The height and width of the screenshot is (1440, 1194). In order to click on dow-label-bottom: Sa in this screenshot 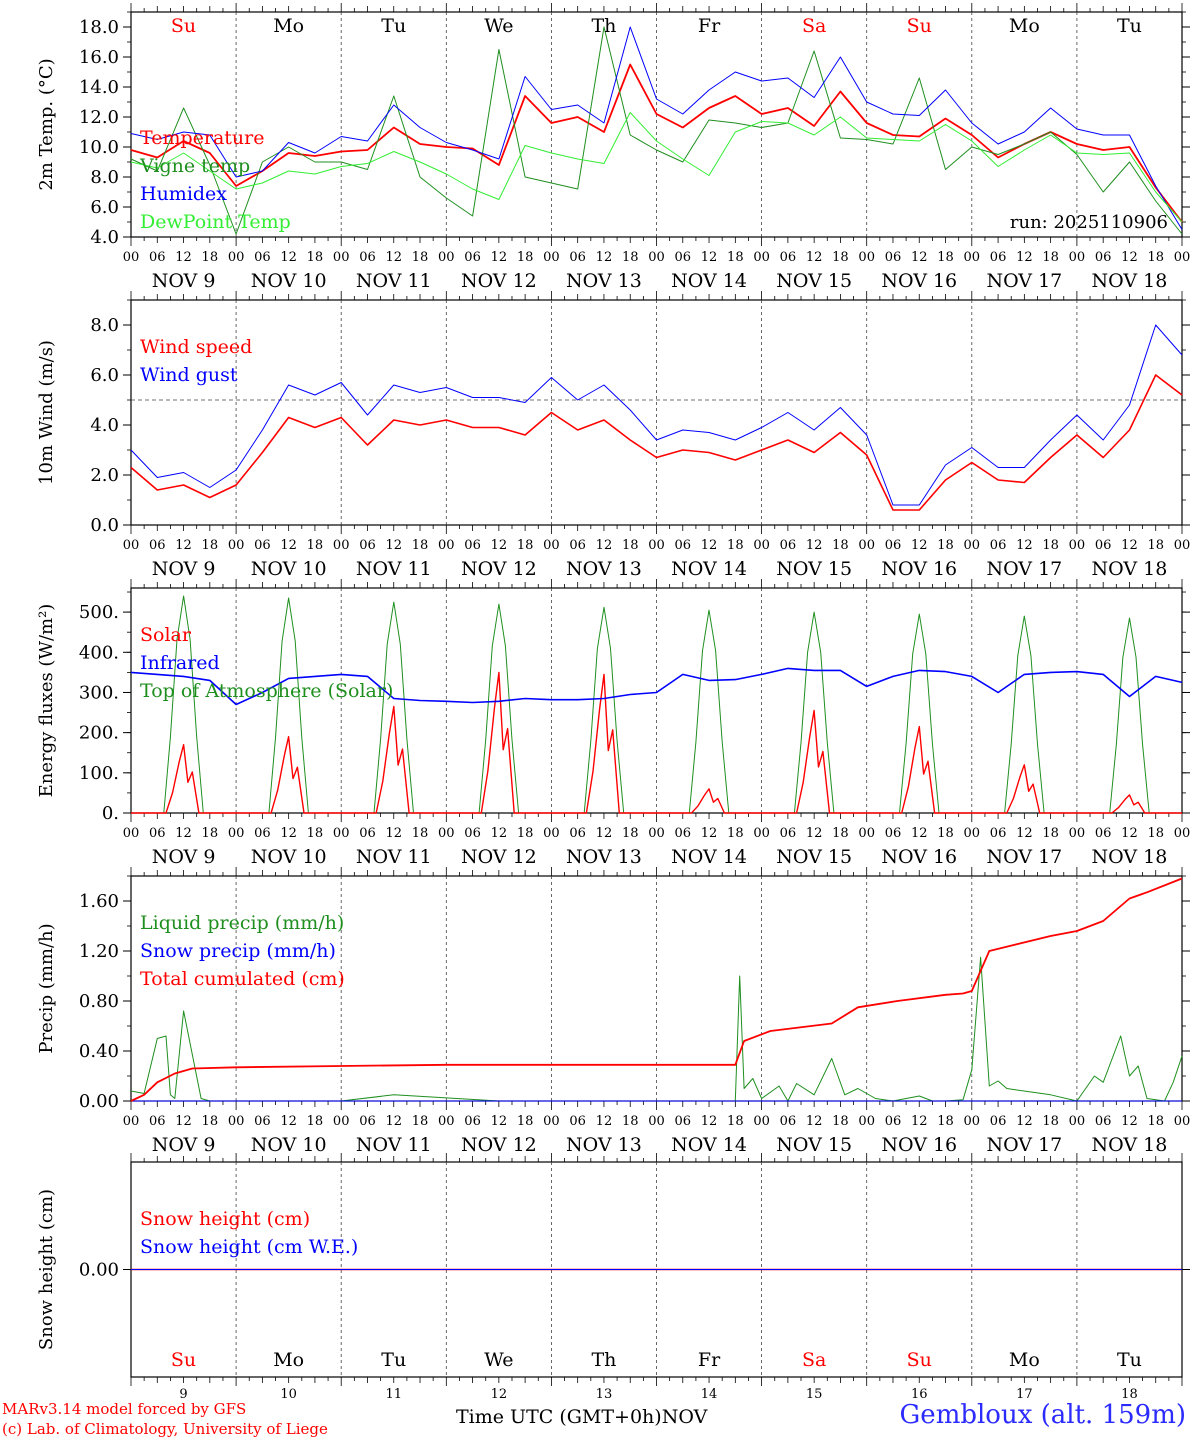, I will do `click(814, 1360)`.